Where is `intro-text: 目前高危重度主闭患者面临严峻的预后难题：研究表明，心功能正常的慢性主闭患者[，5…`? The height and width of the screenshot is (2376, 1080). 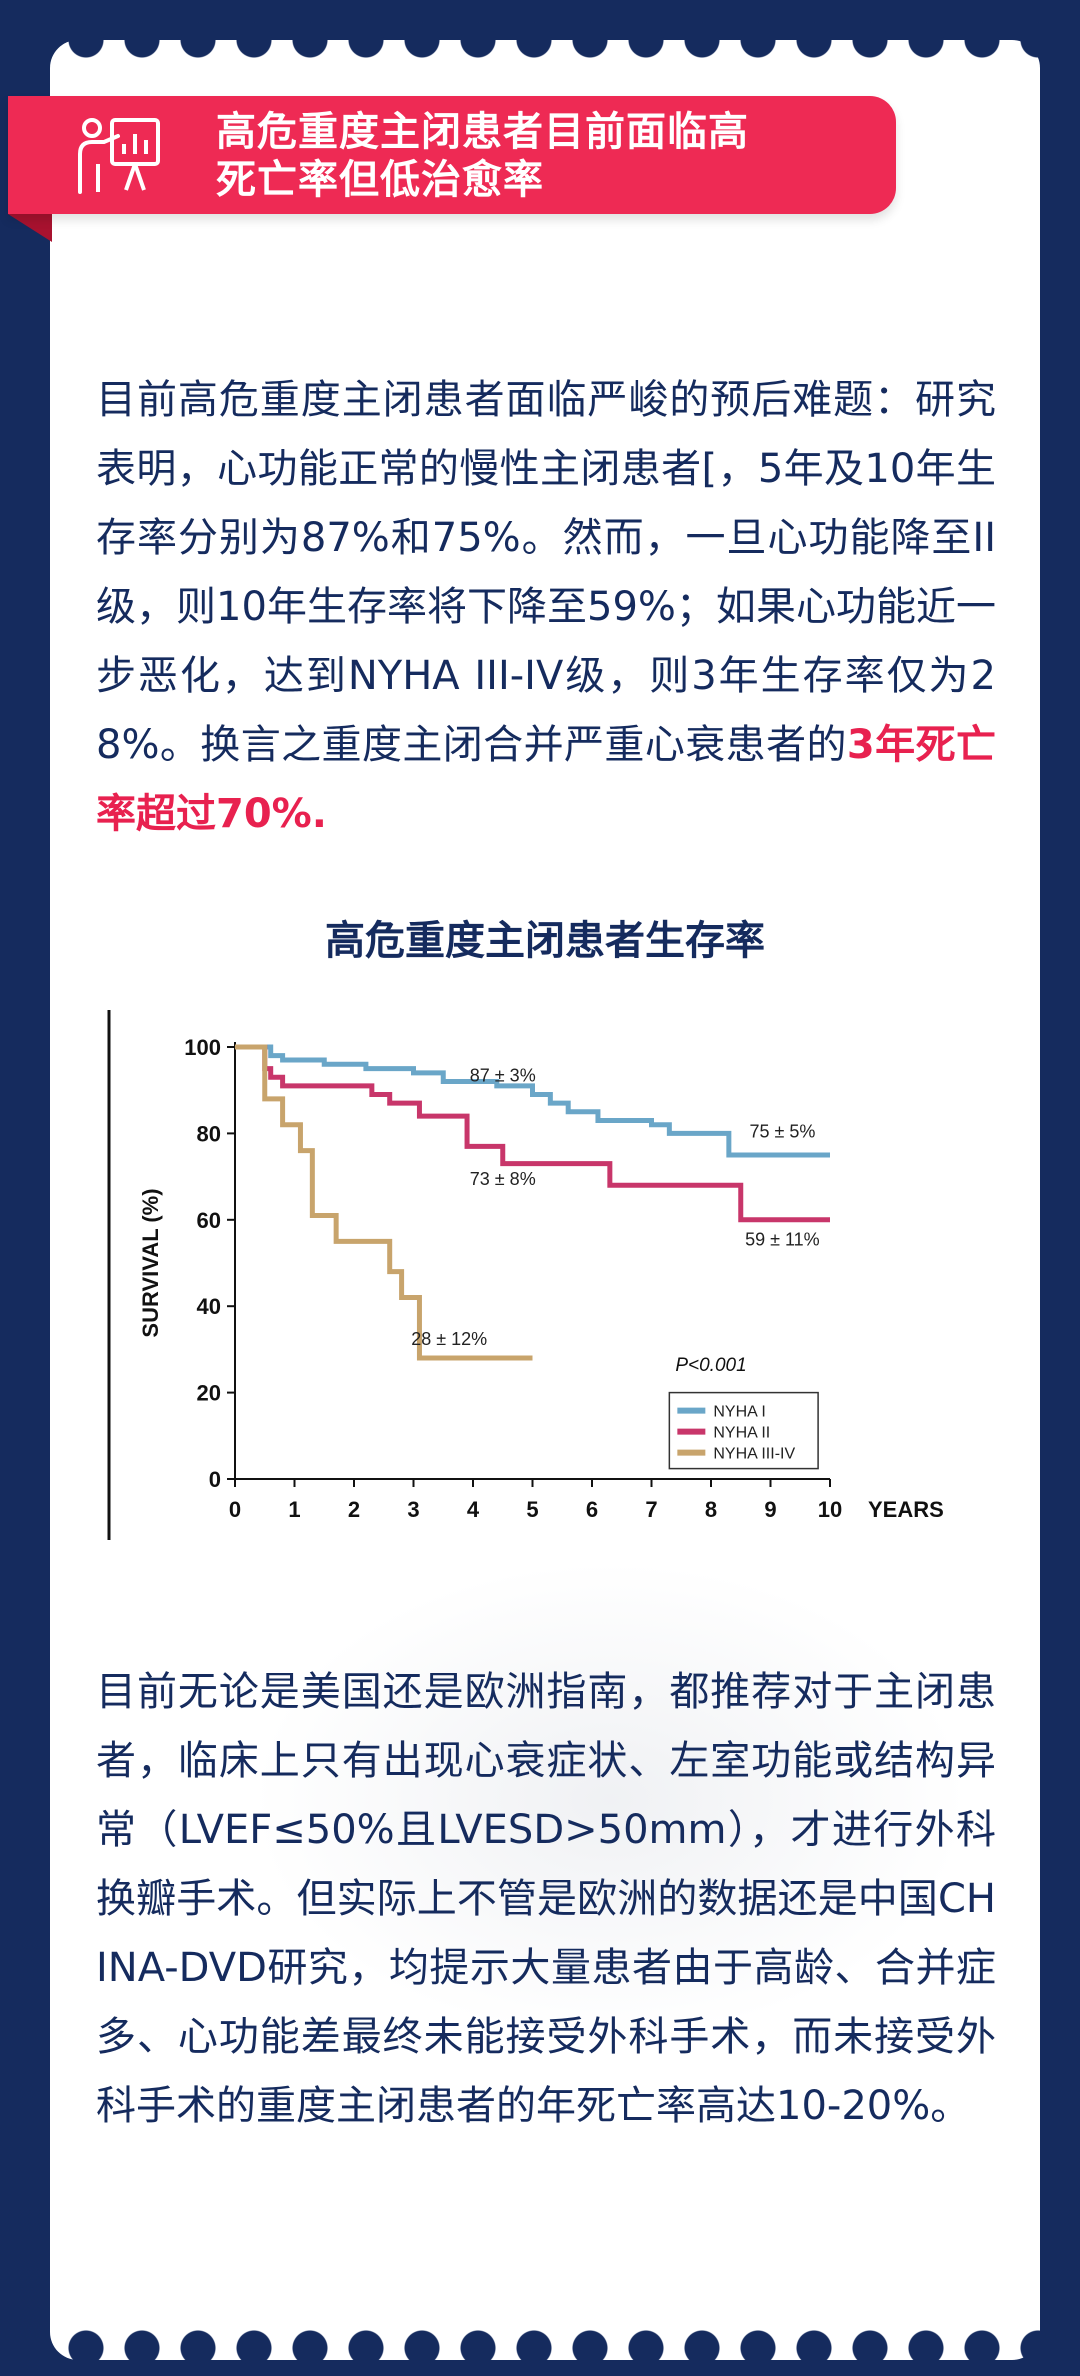
intro-text: 目前高危重度主闭患者面临严峻的预后难题：研究表明，心功能正常的慢性主闭患者[，5… is located at coordinates (546, 572).